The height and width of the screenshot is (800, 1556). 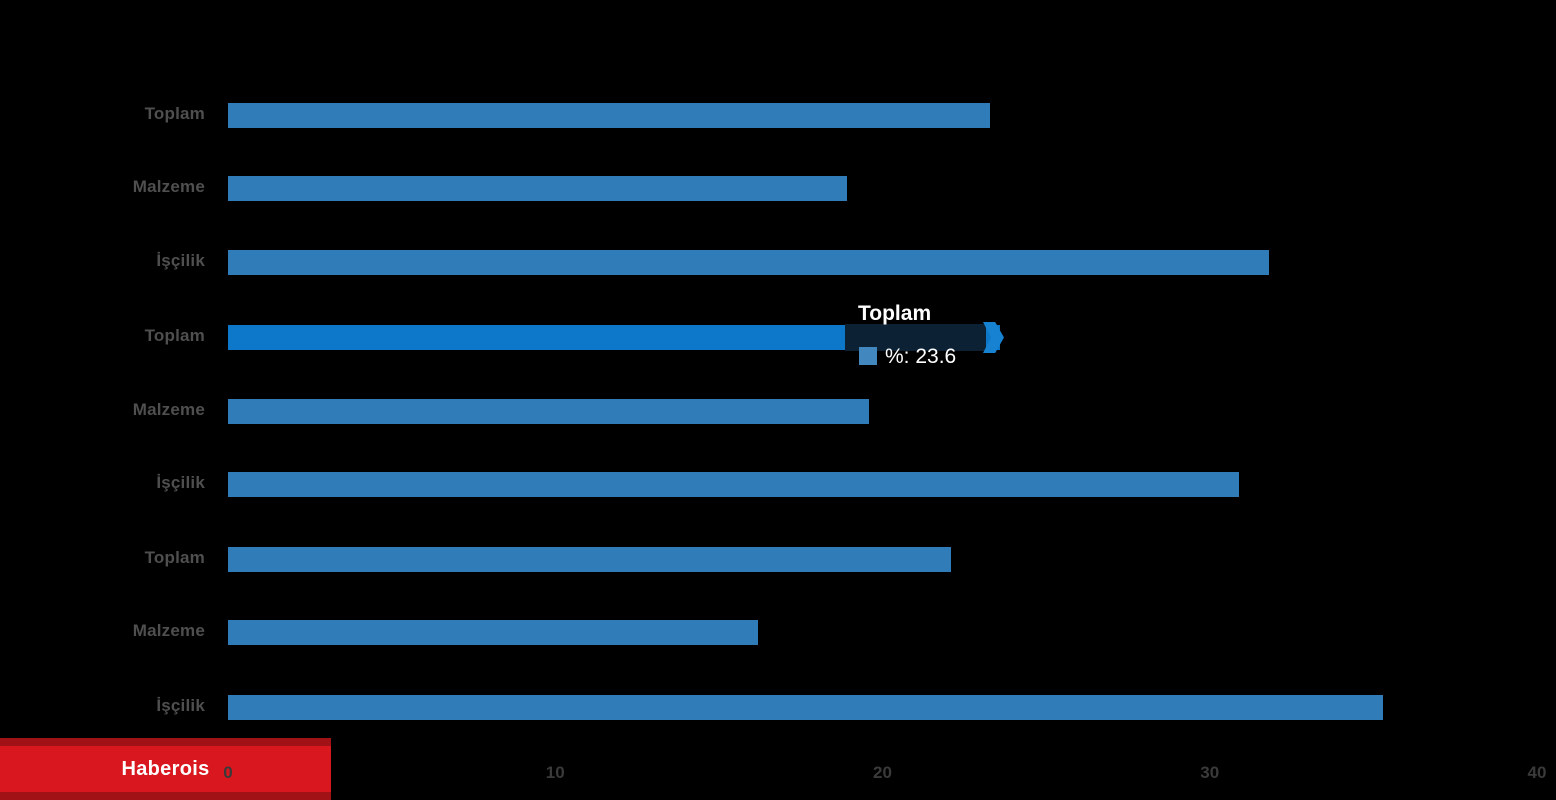 I want to click on x-axis-tick-0: 0, so click(x=228, y=772).